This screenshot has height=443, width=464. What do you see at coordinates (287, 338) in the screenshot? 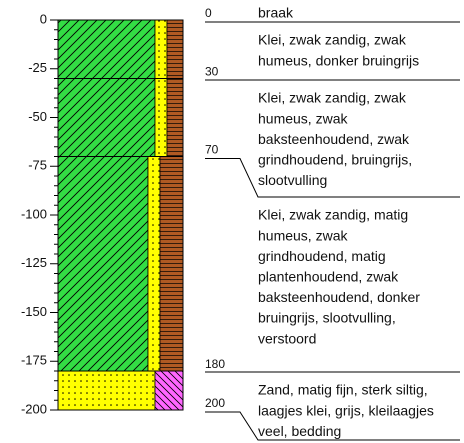
I see `description-line: verstoord` at bounding box center [287, 338].